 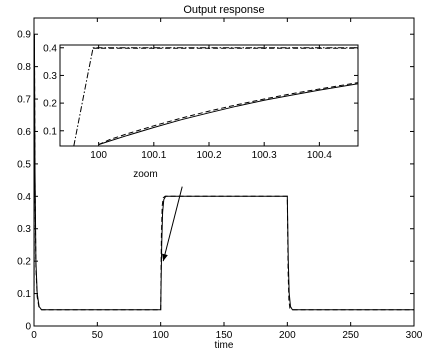 I want to click on inset-y-tick-label: 0.1, so click(x=50, y=131).